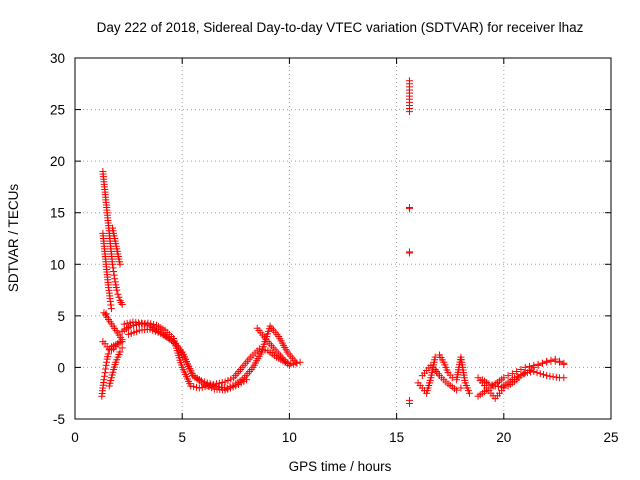 The height and width of the screenshot is (480, 640). I want to click on y-tick-label: 0, so click(61, 367).